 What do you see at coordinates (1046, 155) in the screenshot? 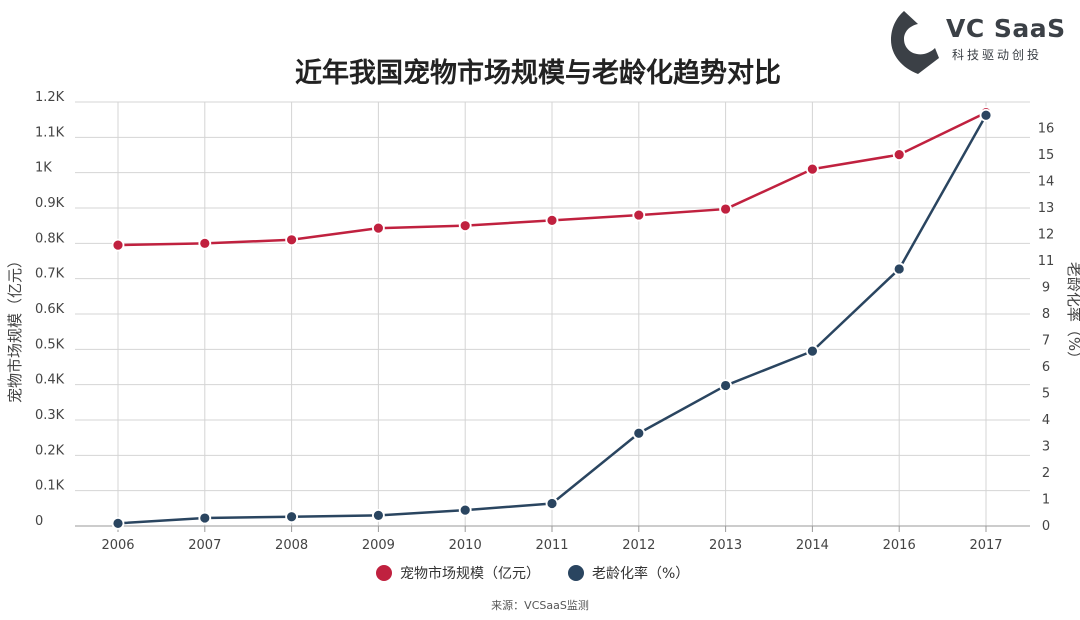
I see `y-tick-label-right: 15` at bounding box center [1046, 155].